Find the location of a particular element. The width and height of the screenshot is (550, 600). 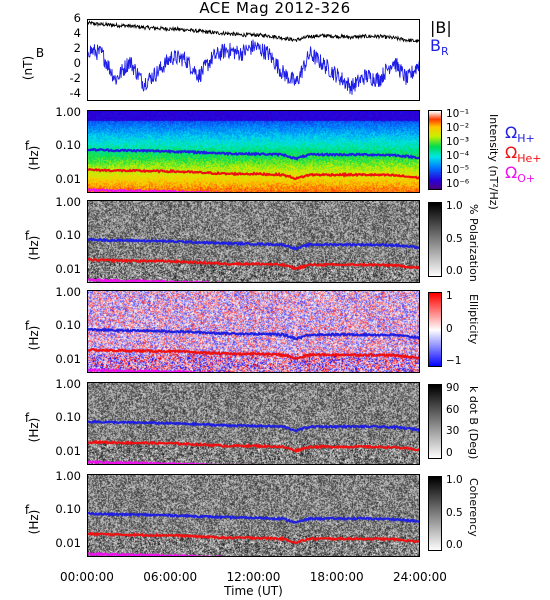

intensity-colorbar is located at coordinates (435, 150).